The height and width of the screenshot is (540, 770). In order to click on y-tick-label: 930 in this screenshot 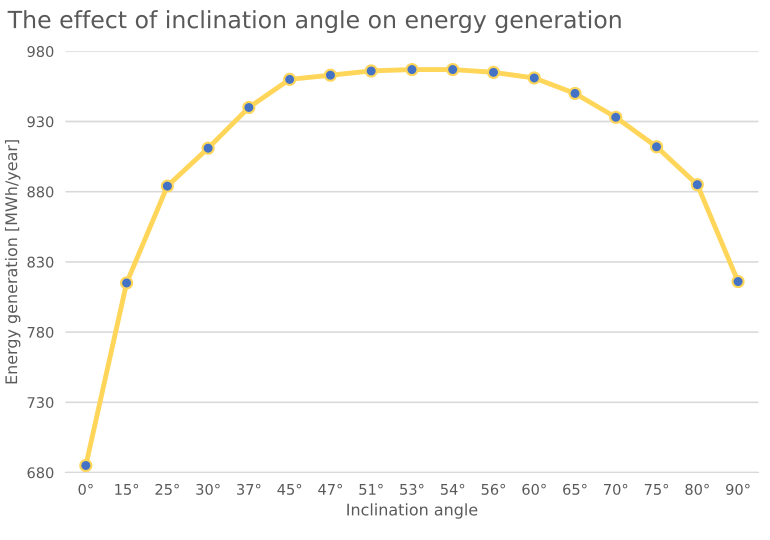, I will do `click(40, 122)`.